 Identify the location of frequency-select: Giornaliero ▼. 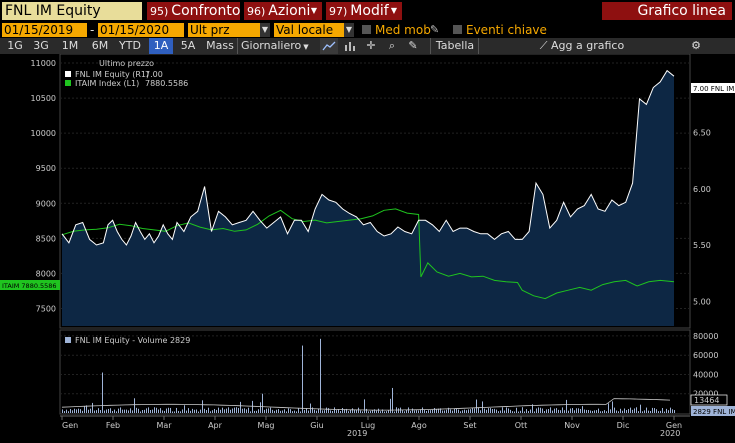
(277, 46).